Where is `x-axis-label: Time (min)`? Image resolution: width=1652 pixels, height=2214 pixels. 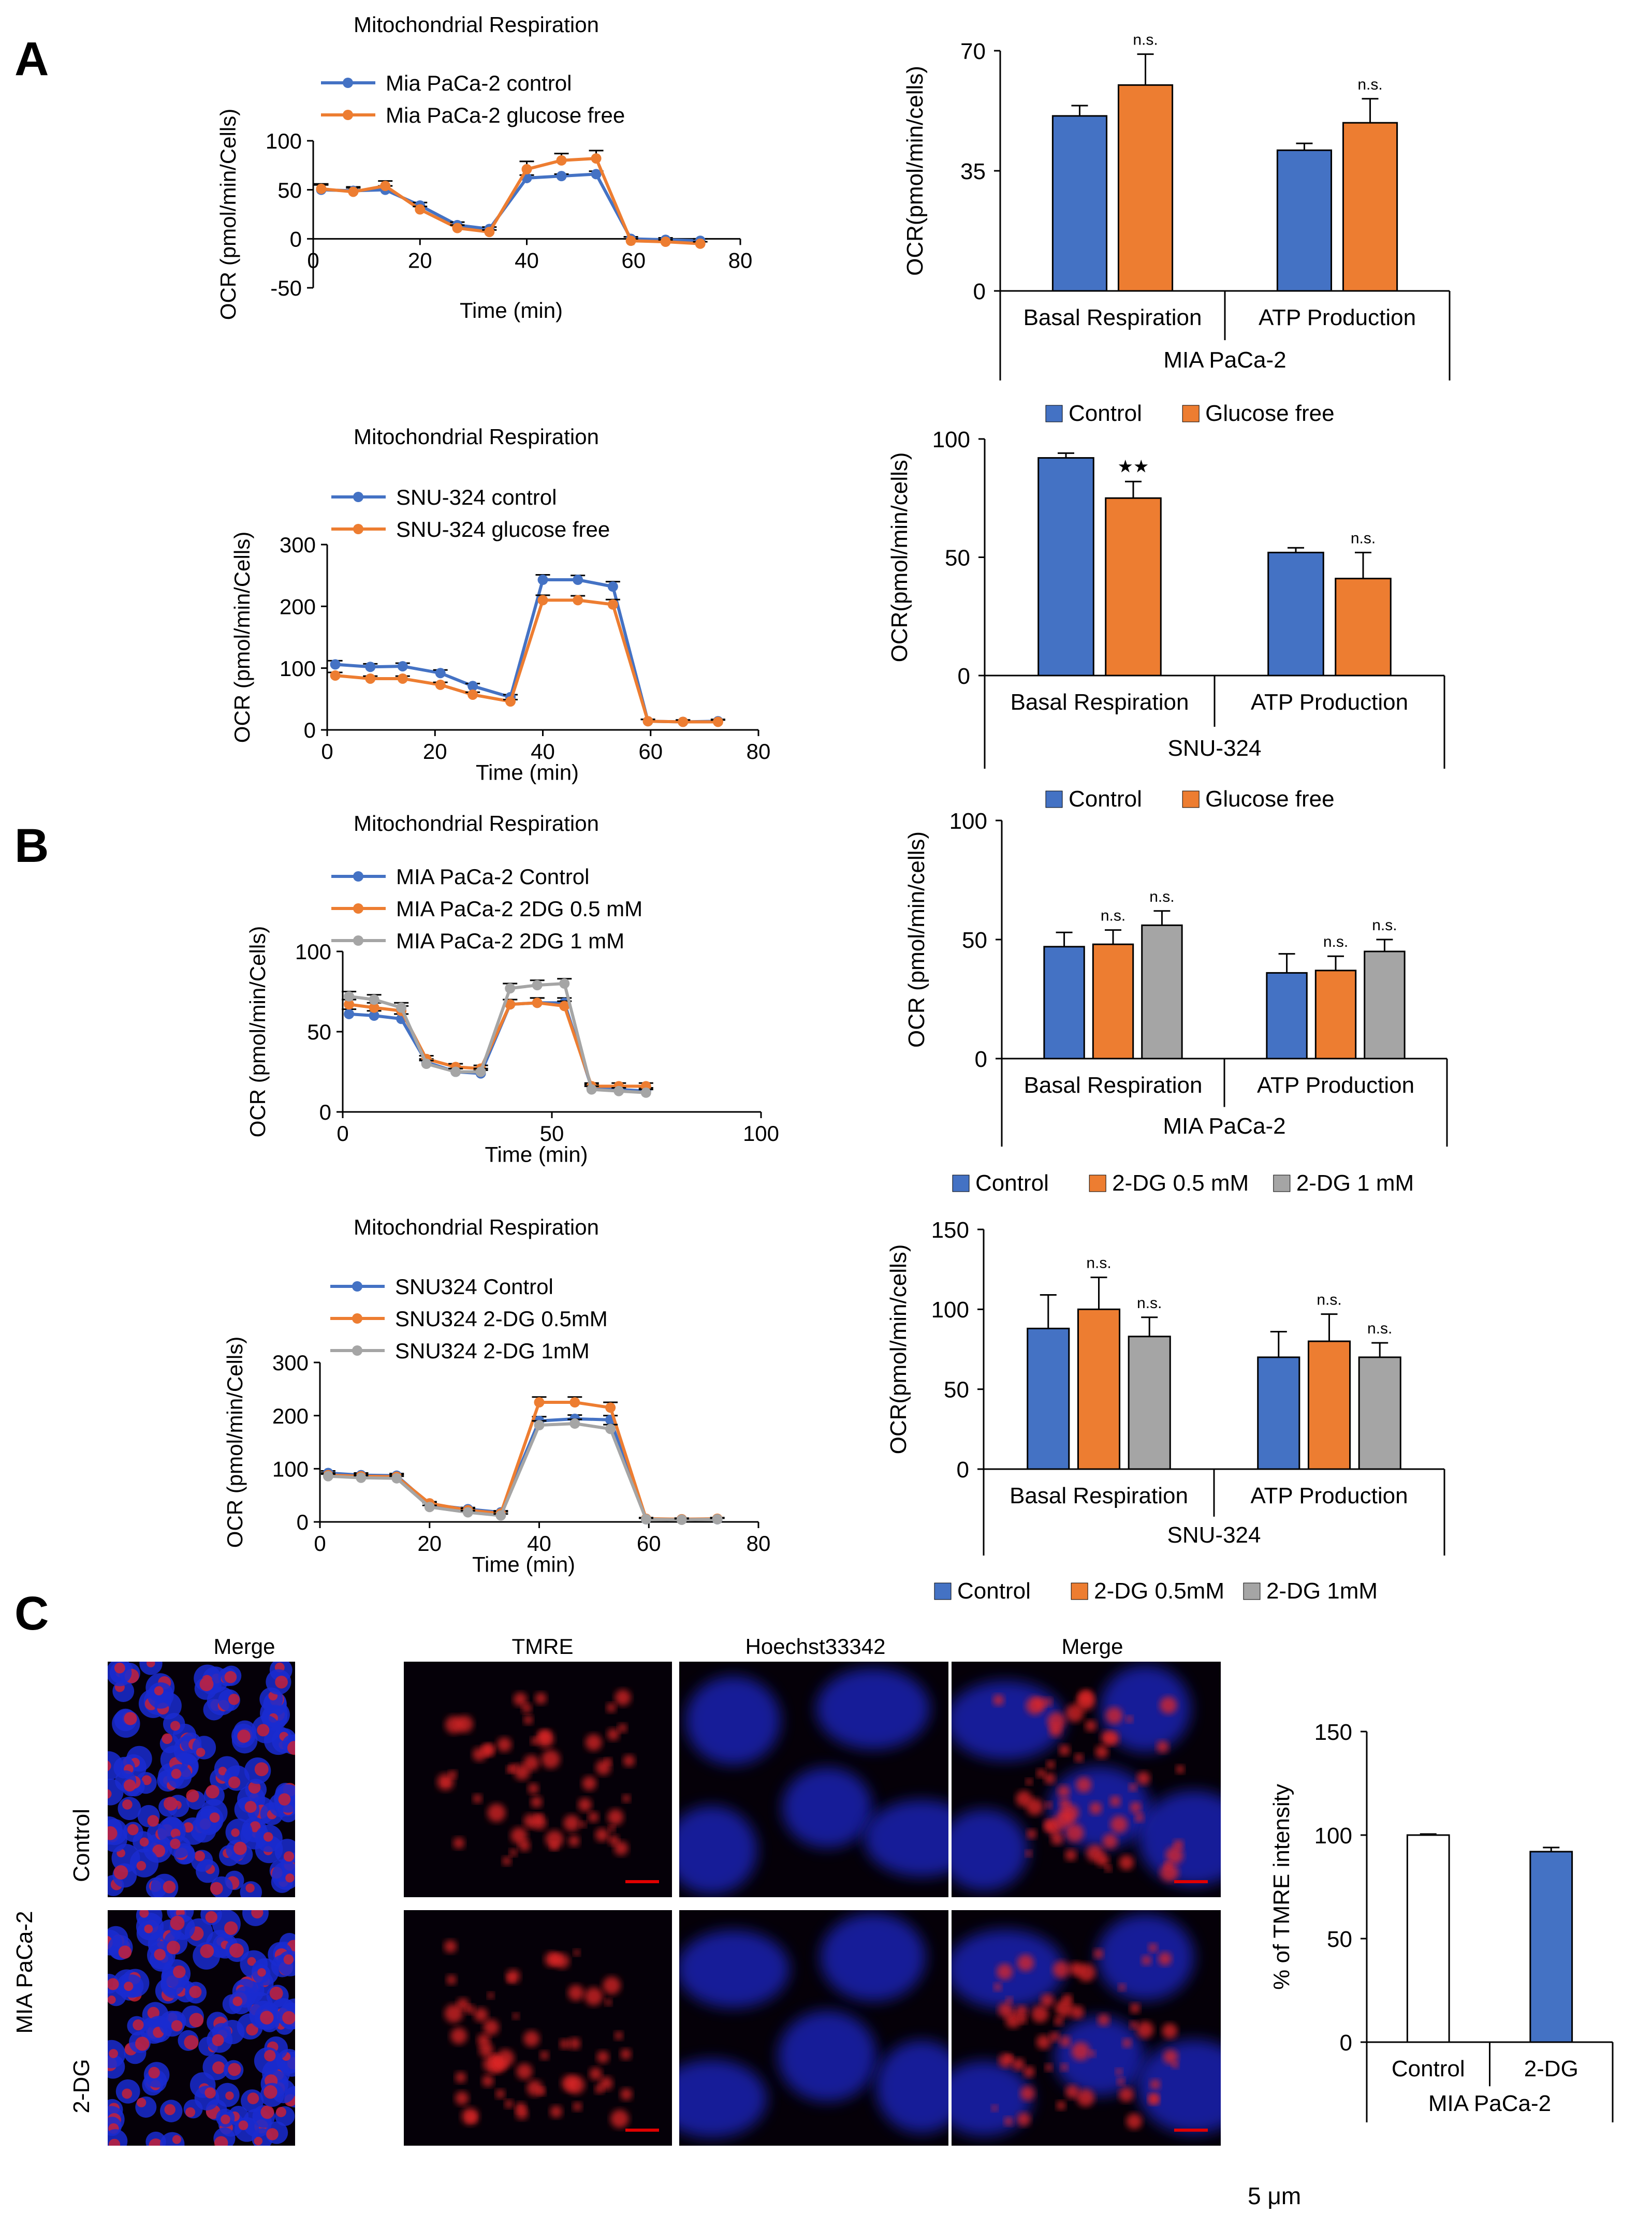
x-axis-label: Time (min) is located at coordinates (536, 1154).